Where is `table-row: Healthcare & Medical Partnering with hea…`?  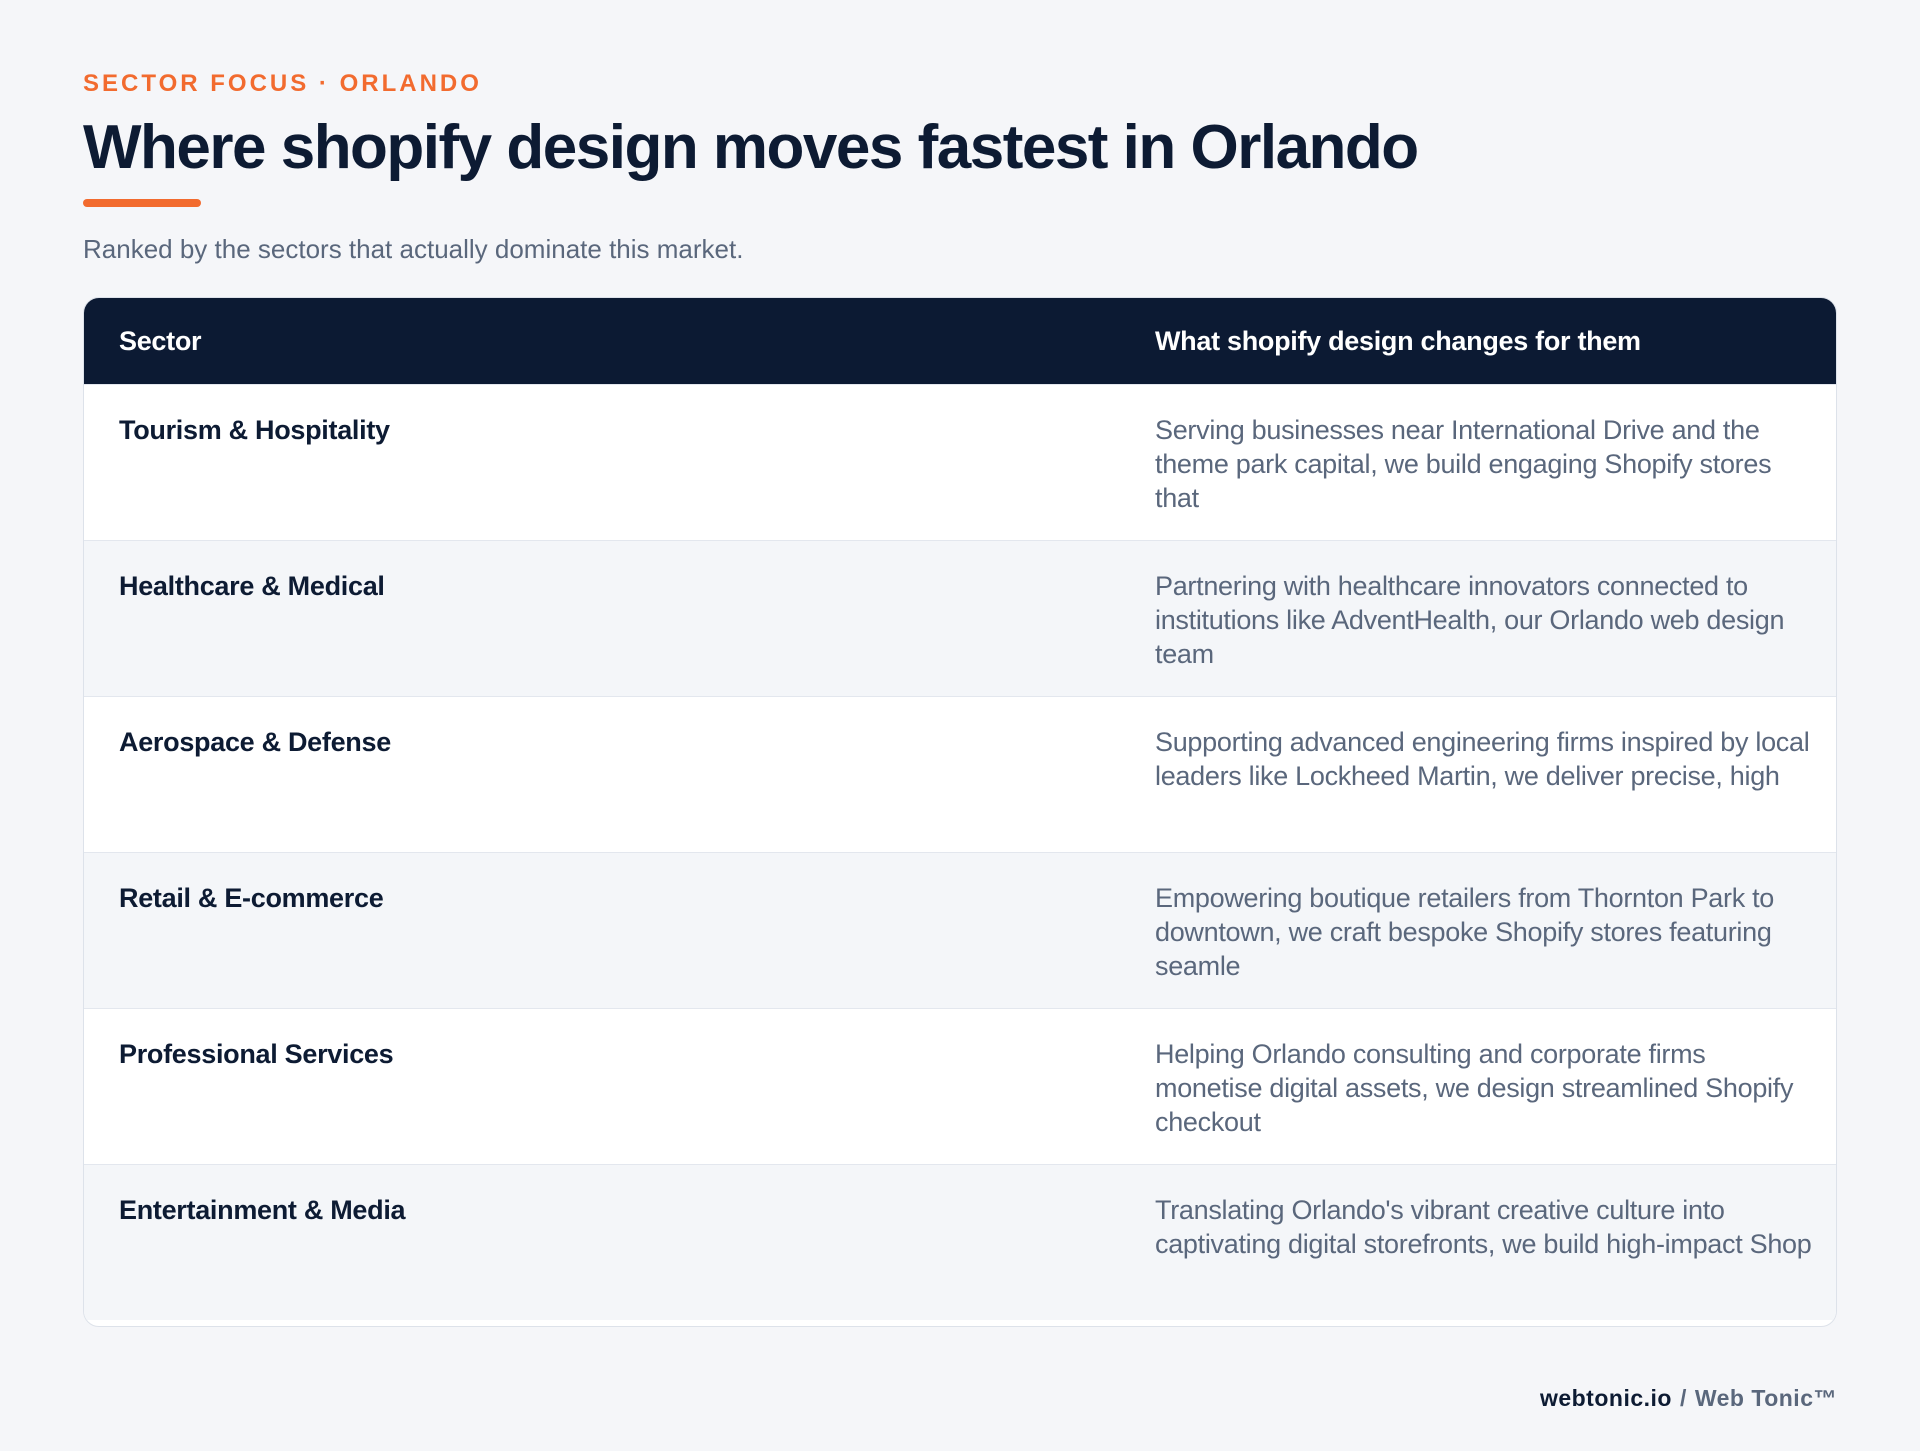 table-row: Healthcare & Medical Partnering with hea… is located at coordinates (960, 618).